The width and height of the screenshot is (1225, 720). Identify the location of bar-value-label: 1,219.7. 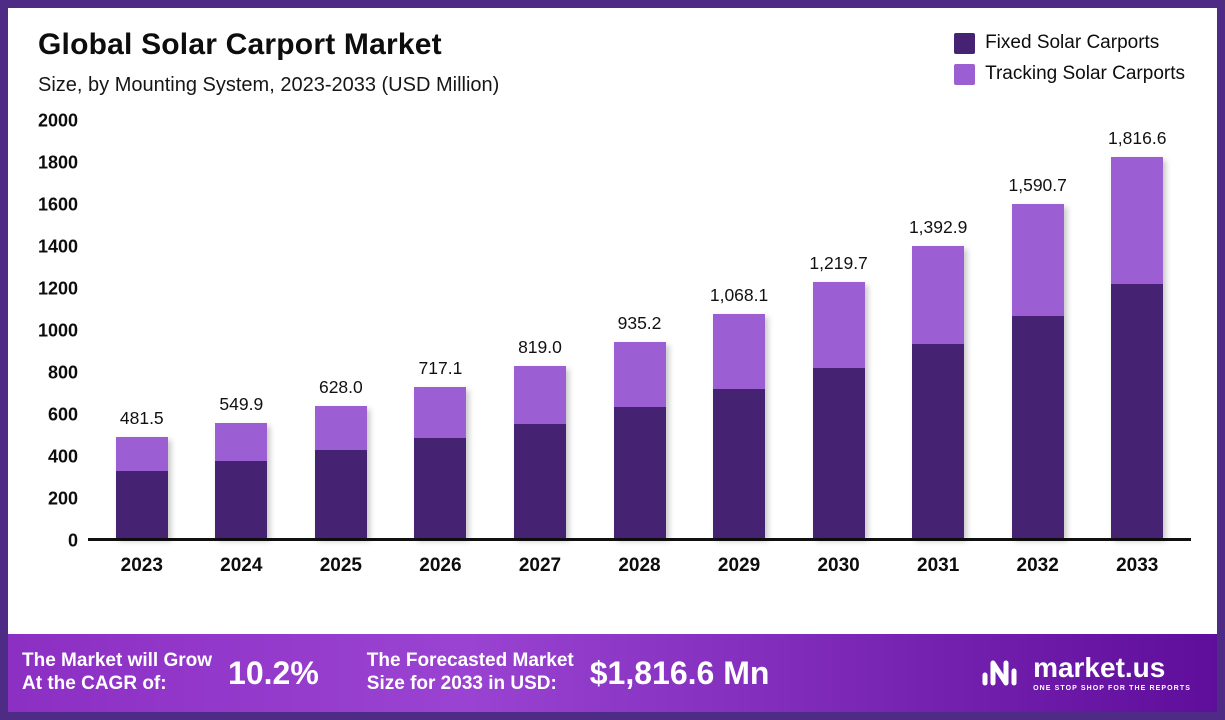
(838, 262).